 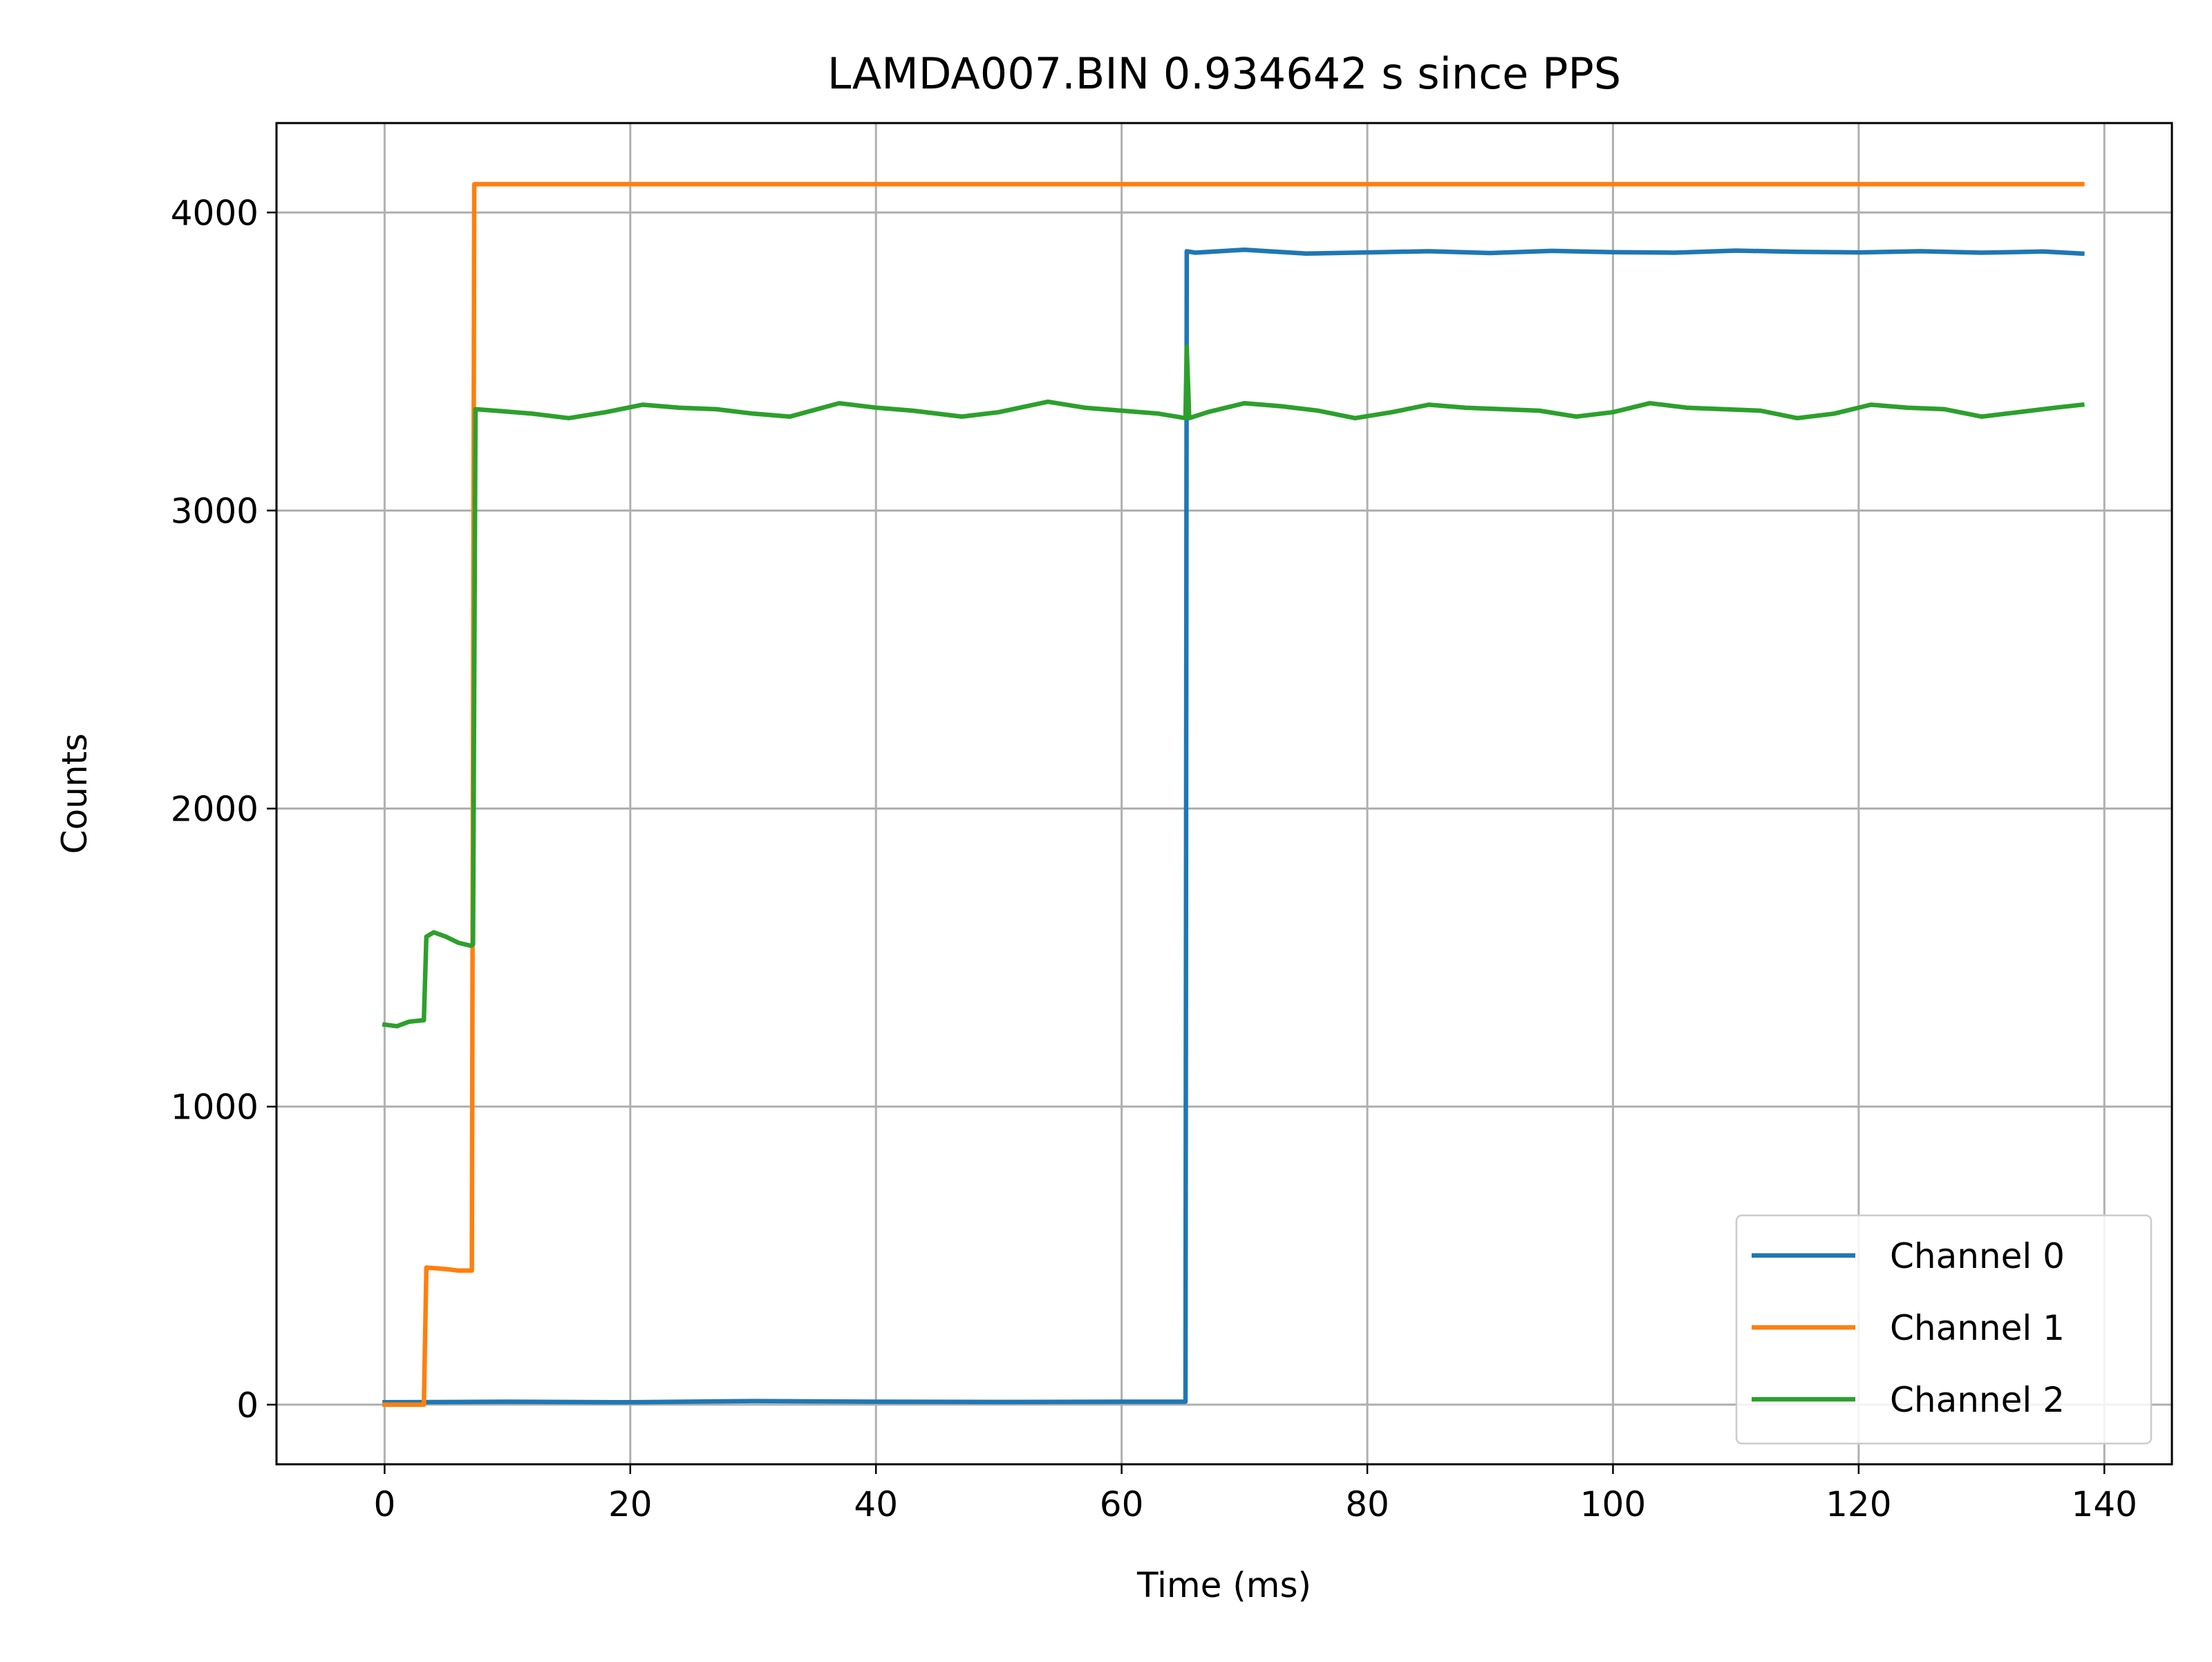 What do you see at coordinates (248, 1406) in the screenshot?
I see `y-tick-label: 0` at bounding box center [248, 1406].